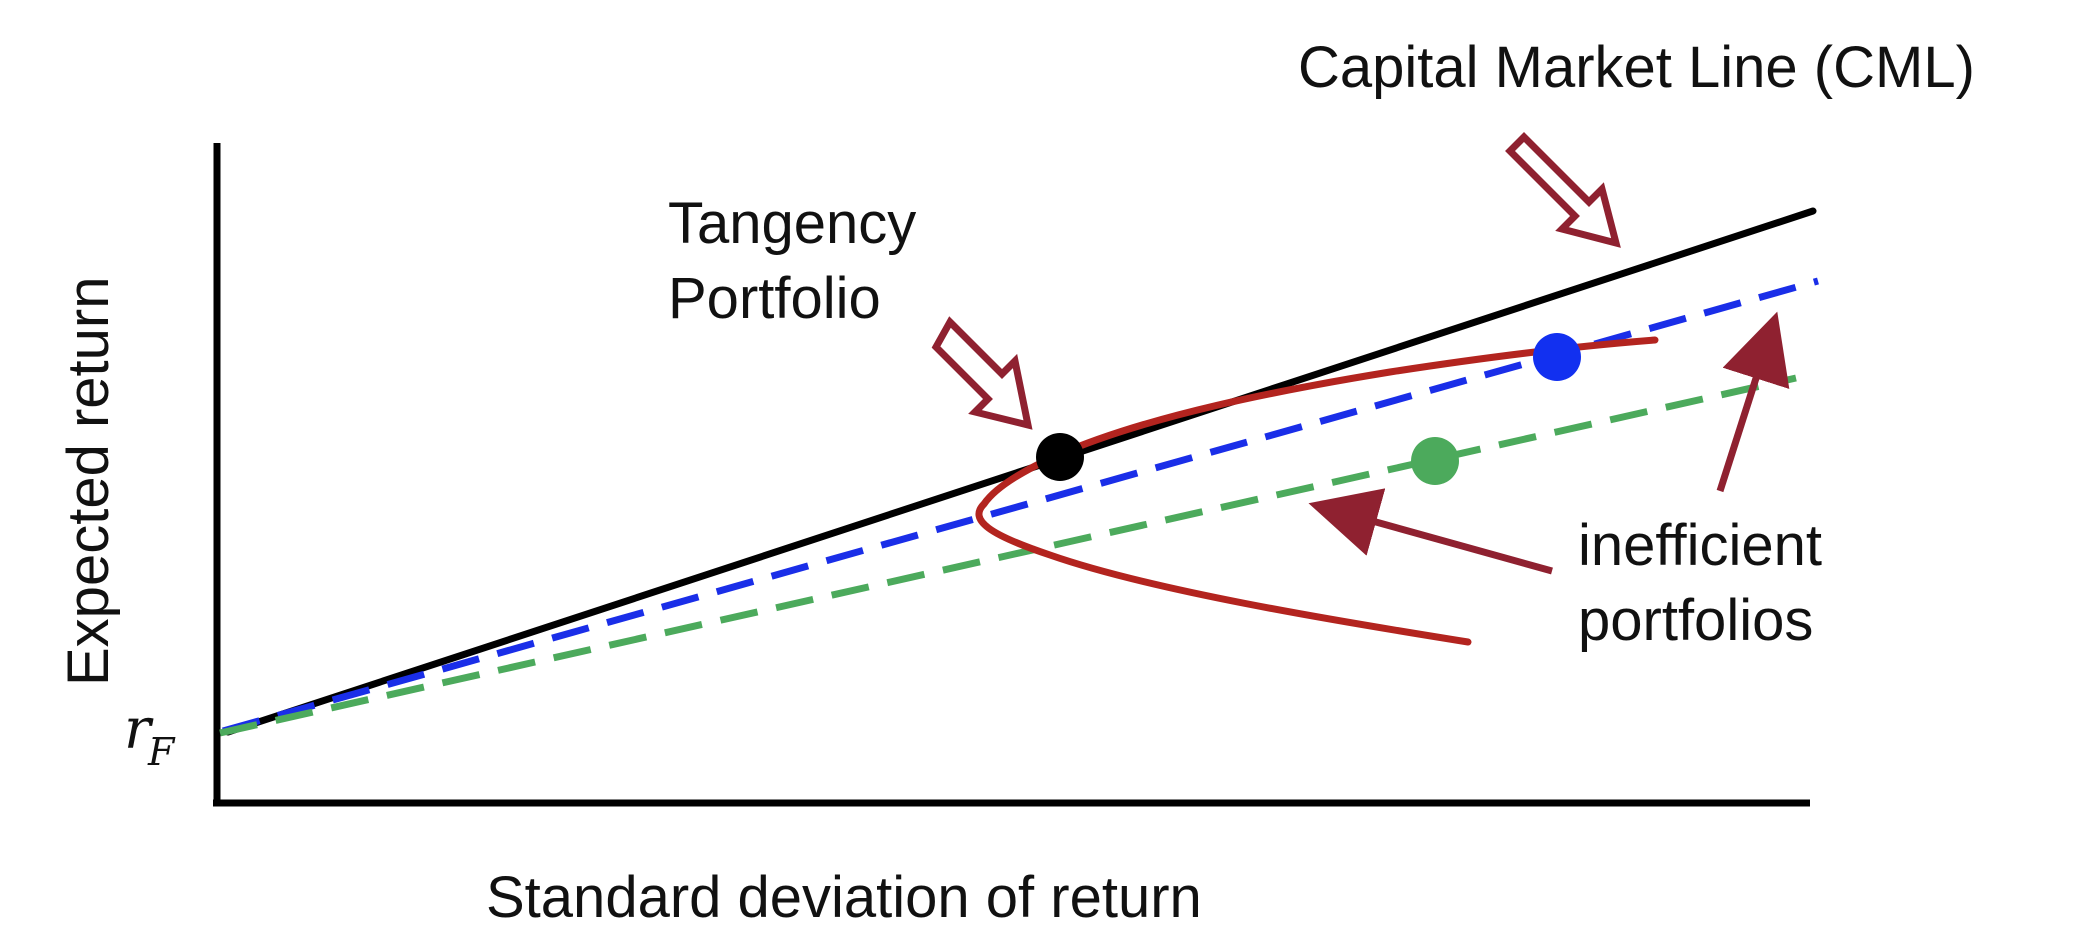 The width and height of the screenshot is (2076, 938). I want to click on tangency-label-line1: Tangency, so click(792, 223).